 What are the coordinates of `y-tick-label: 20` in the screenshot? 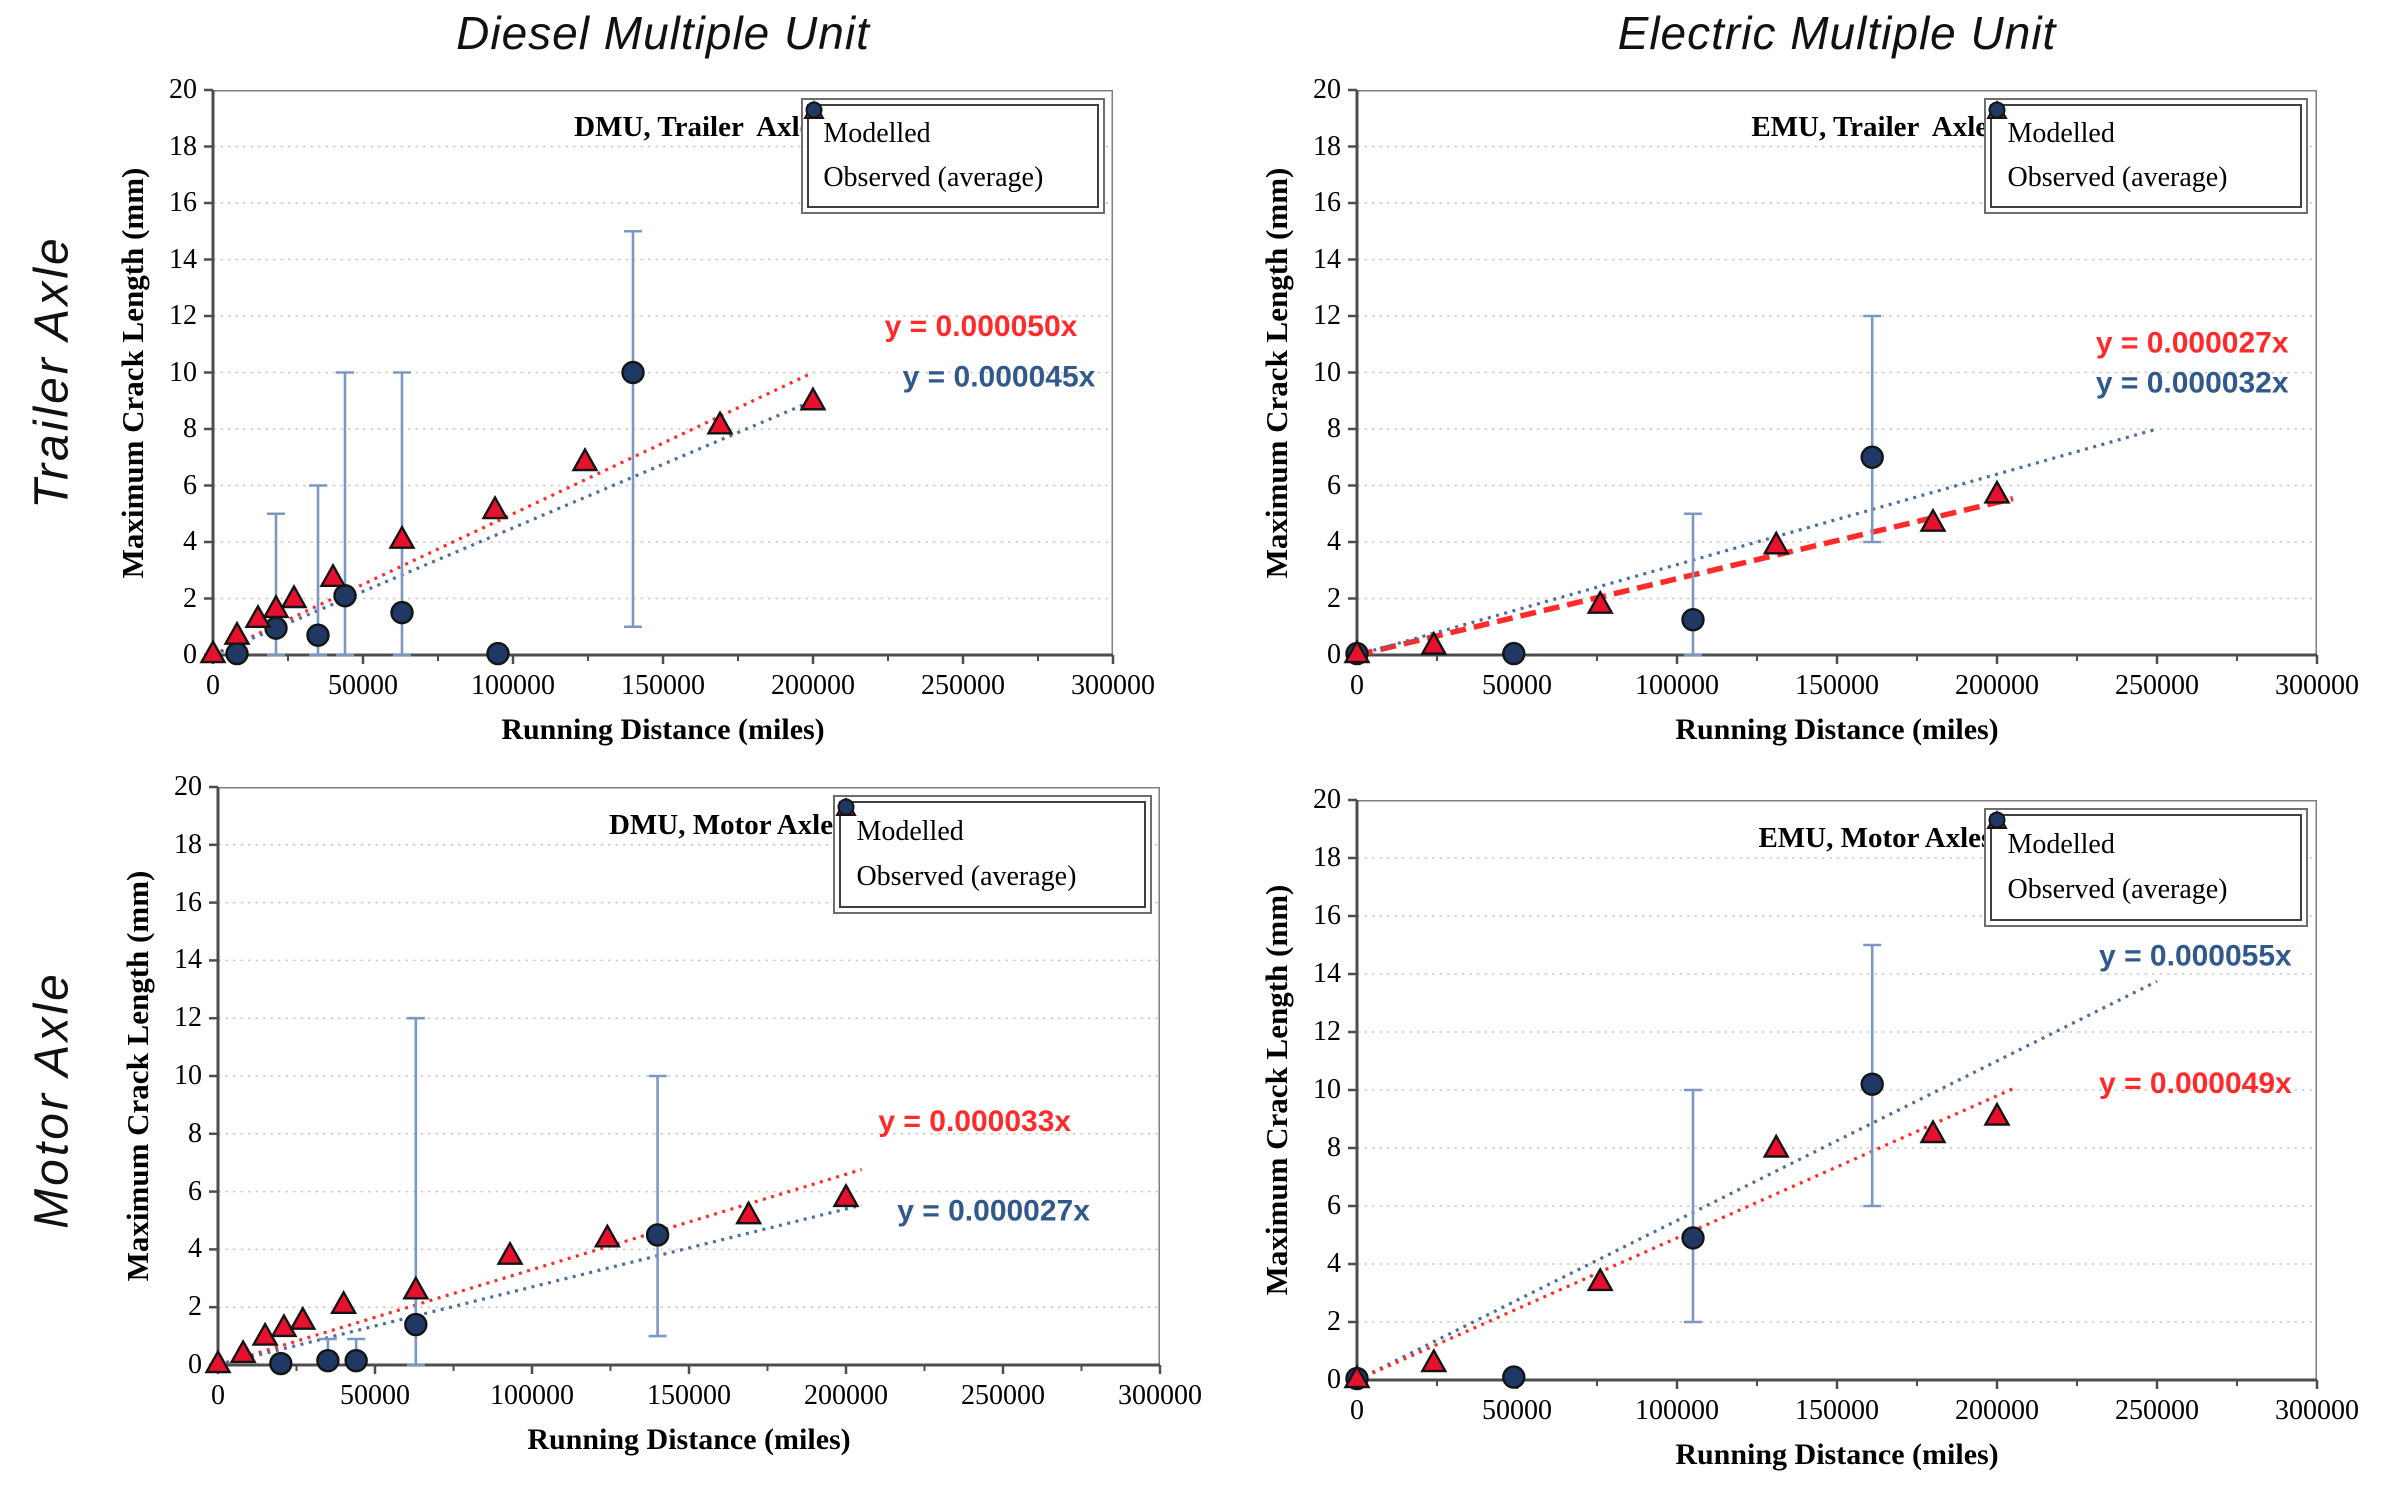 It's located at (188, 786).